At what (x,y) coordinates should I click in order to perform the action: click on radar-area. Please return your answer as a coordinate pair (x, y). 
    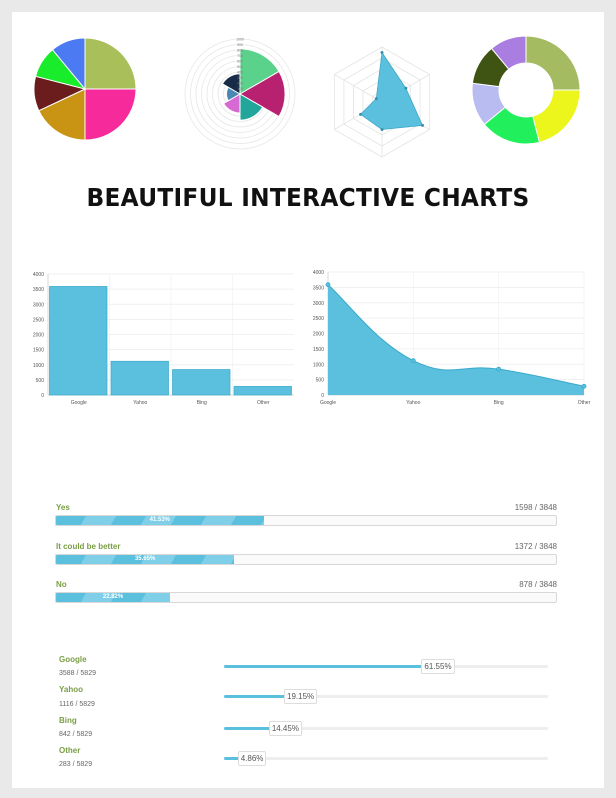
    Looking at the image, I should click on (391, 90).